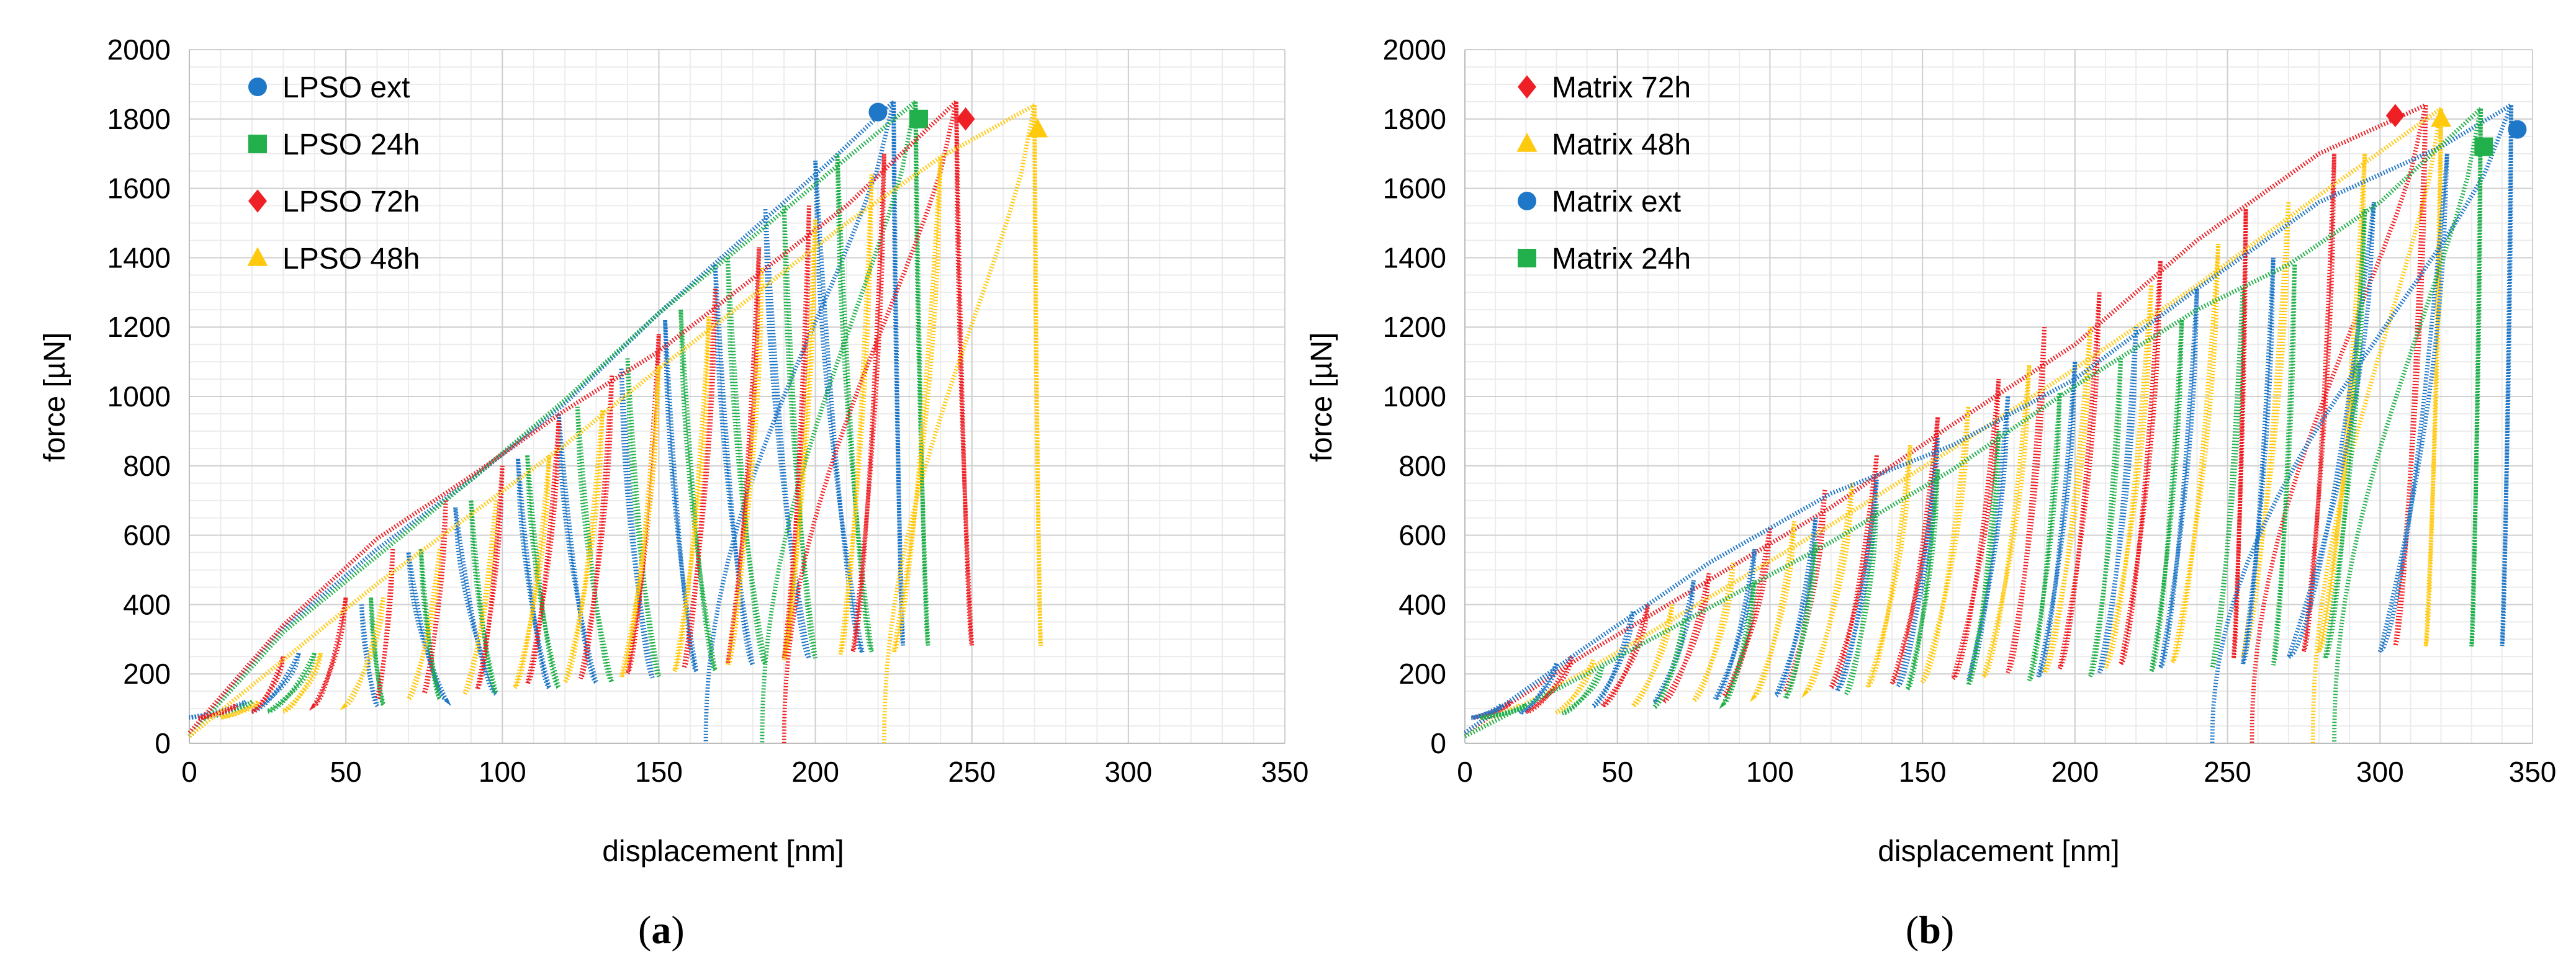 The height and width of the screenshot is (966, 2576). I want to click on legend-entry-lpso-24h: LPSO 24h, so click(334, 144).